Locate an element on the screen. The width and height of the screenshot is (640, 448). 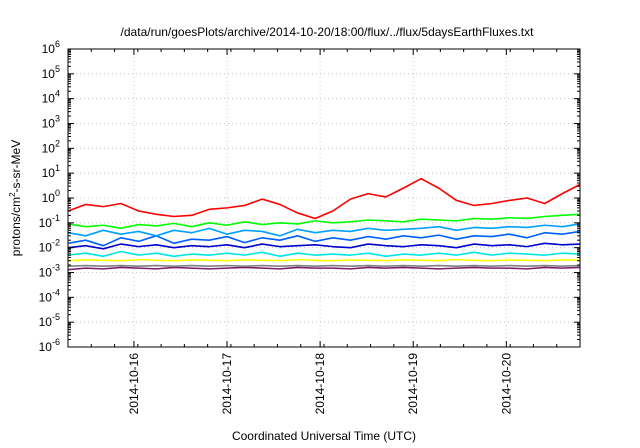
y-tick-exp: 3 is located at coordinates (57, 119).